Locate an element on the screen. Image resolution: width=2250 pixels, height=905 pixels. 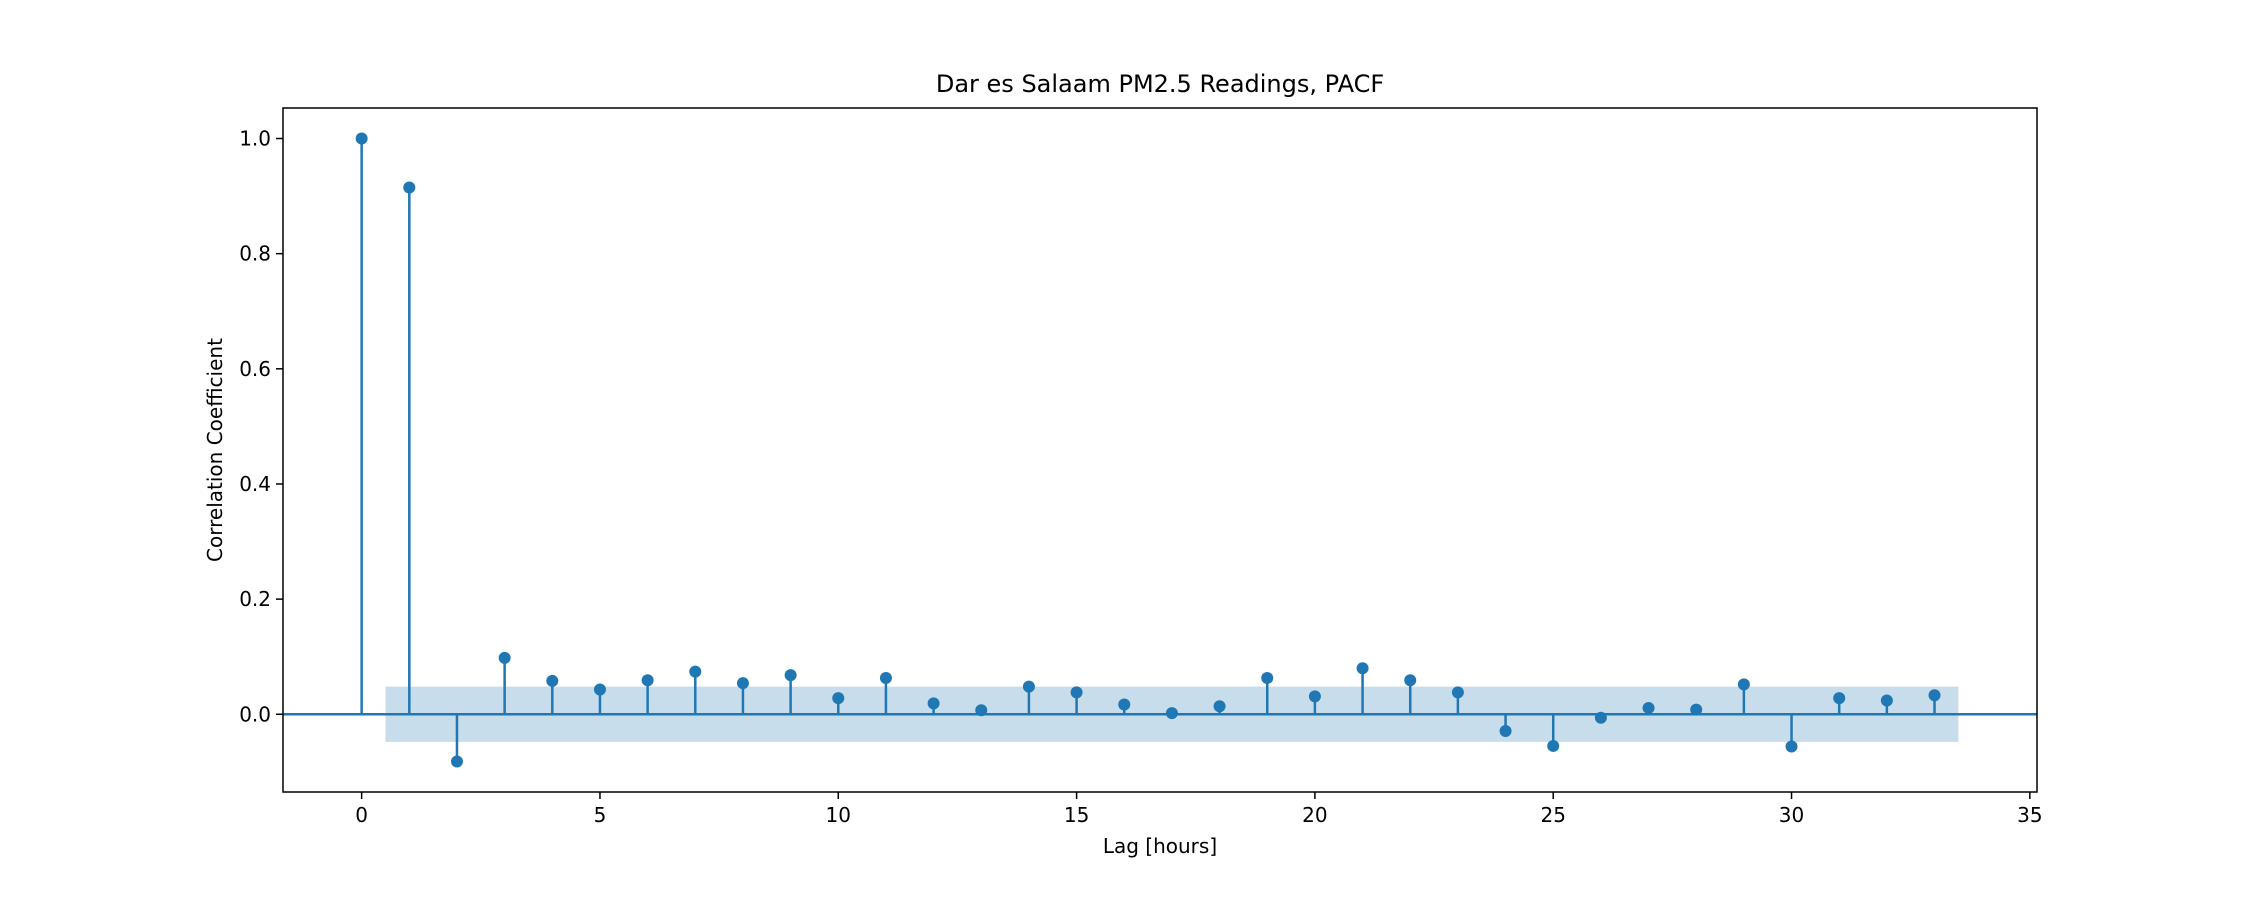
x-tick-label: 15 is located at coordinates (1076, 815).